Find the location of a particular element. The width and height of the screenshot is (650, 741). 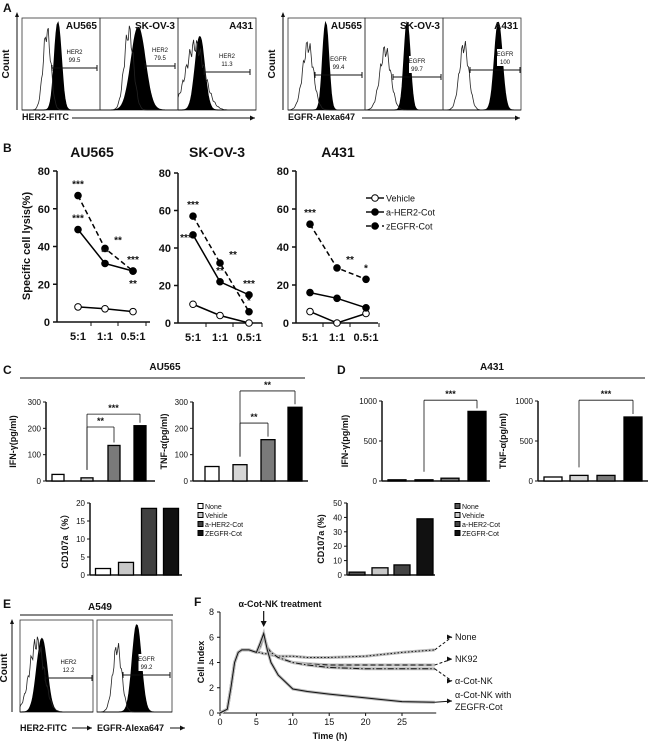

y-axis-label: IFN-γ(pg/ml) is located at coordinates (345, 441).